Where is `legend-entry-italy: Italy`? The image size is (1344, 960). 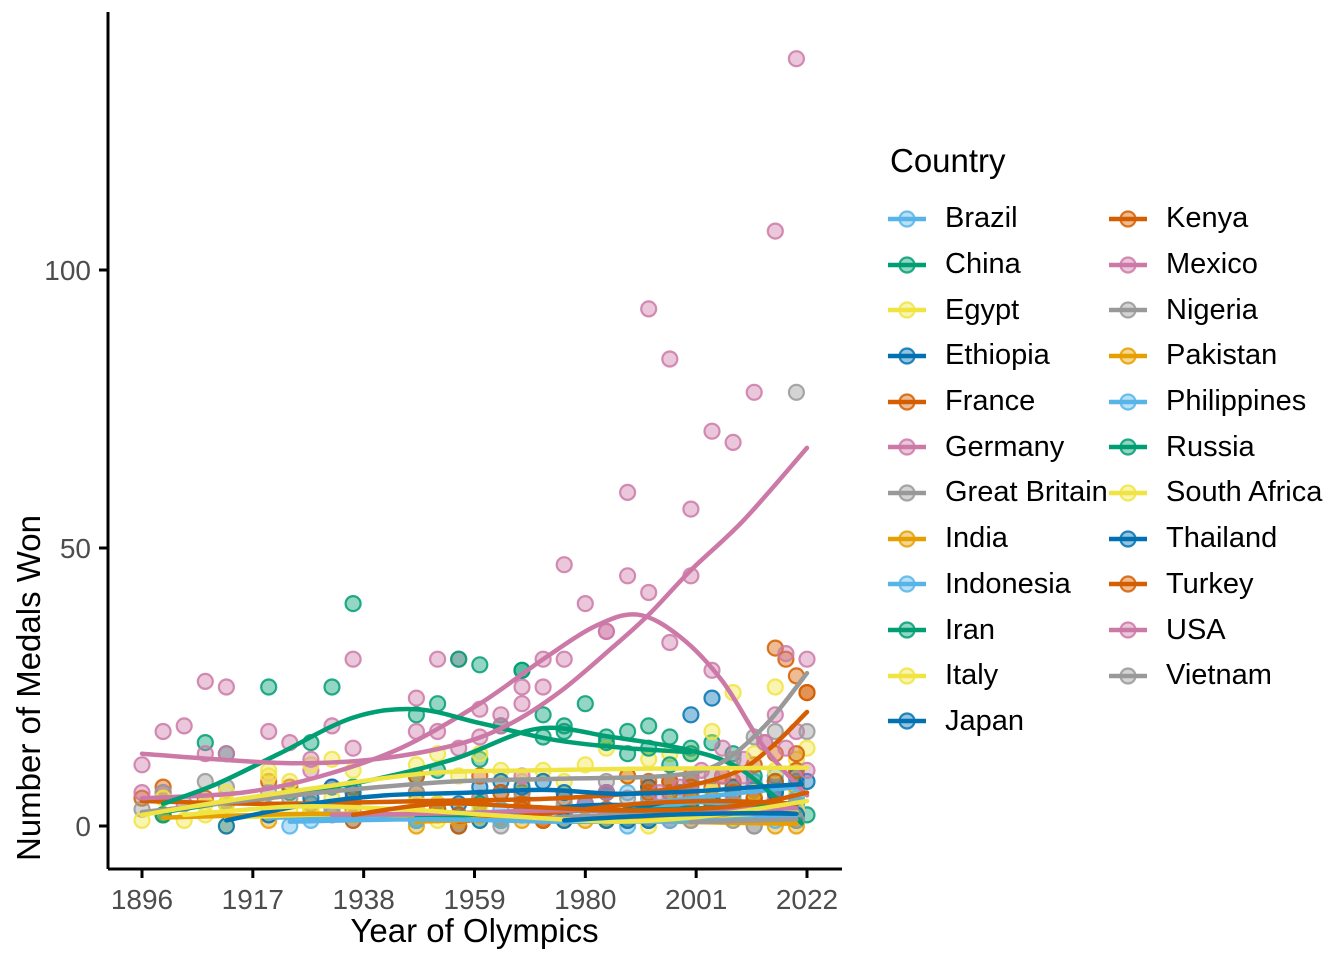 legend-entry-italy: Italy is located at coordinates (998, 676).